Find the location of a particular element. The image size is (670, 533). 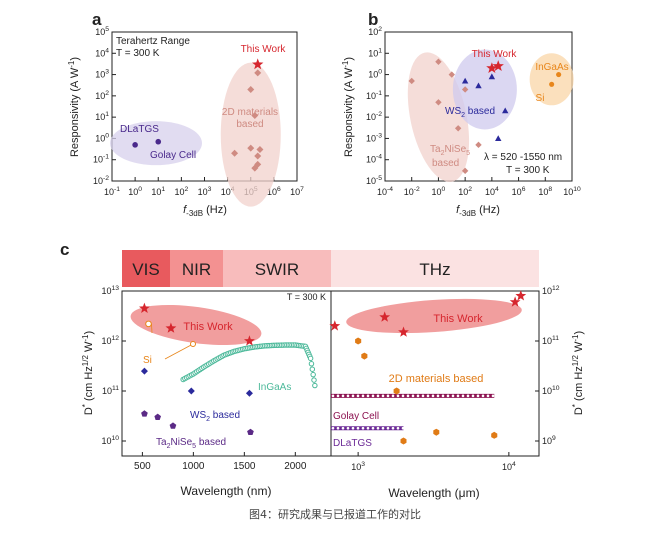

y-tick-label: 10¹¹ is located at coordinates (110, 390).